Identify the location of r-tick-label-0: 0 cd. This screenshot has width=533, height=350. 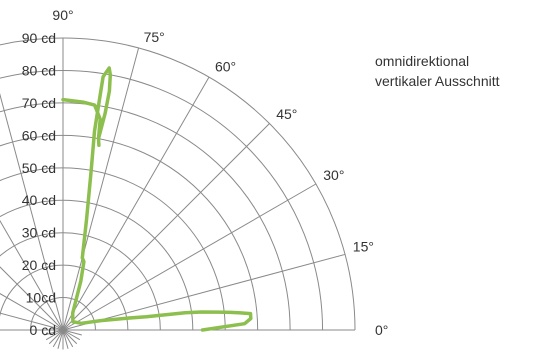
(43, 330).